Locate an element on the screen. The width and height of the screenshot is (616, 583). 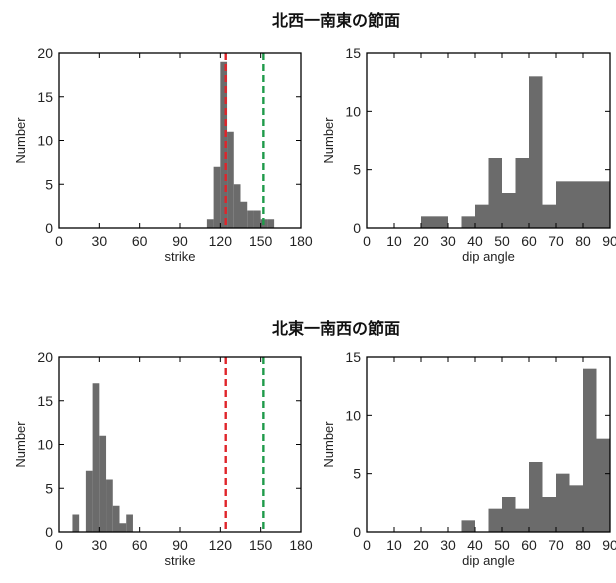
section-title-ne-sw: 北東一南西の節面 is located at coordinates (336, 328).